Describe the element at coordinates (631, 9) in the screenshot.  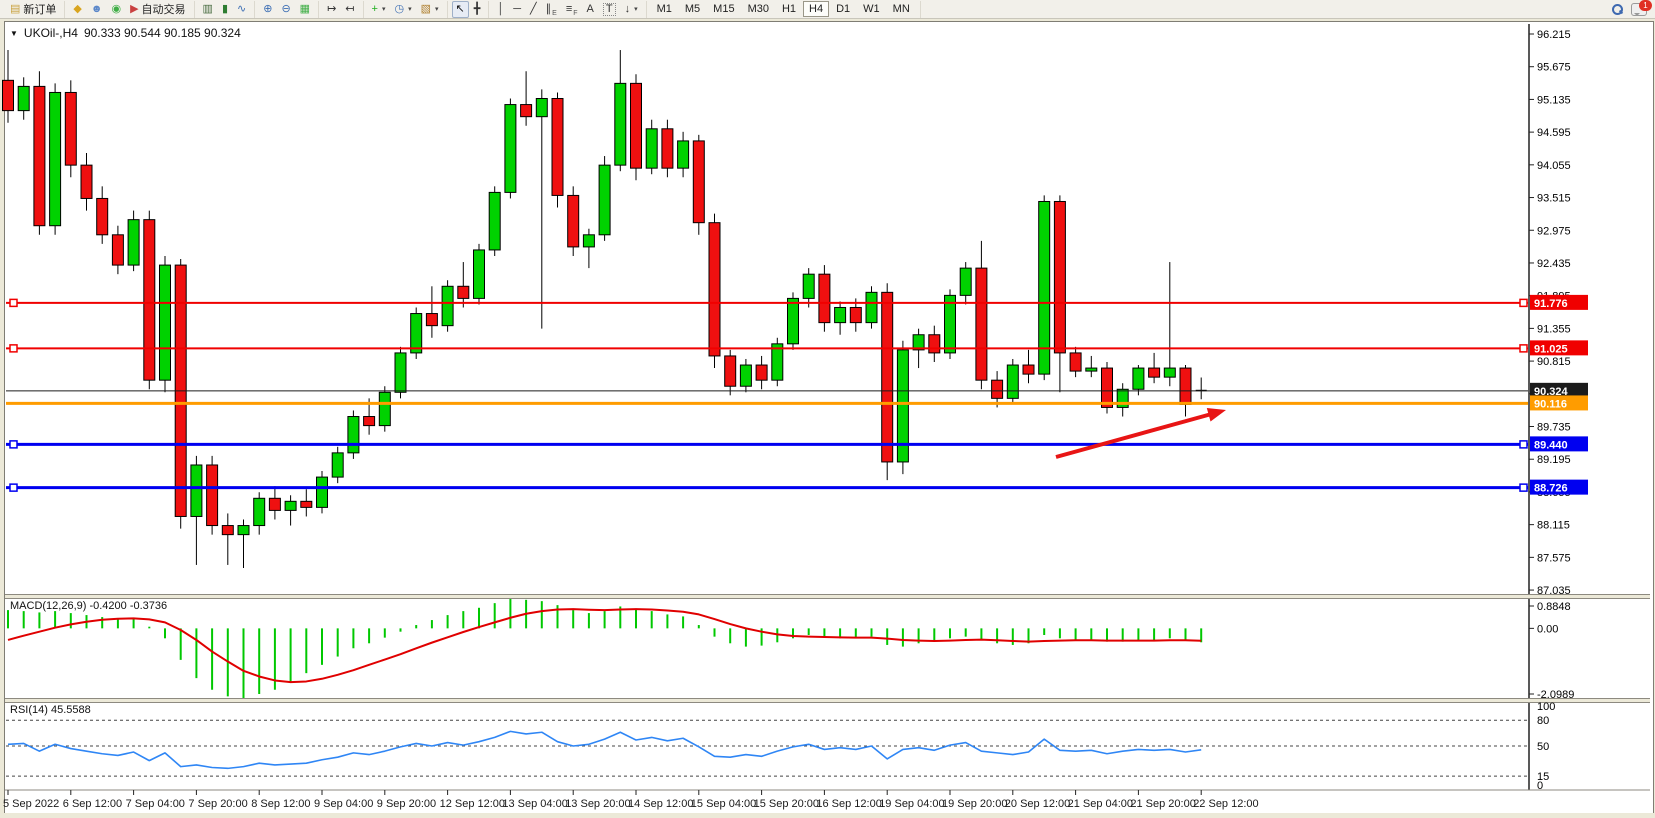
I see `arrows-button: ↓ ▾` at that location.